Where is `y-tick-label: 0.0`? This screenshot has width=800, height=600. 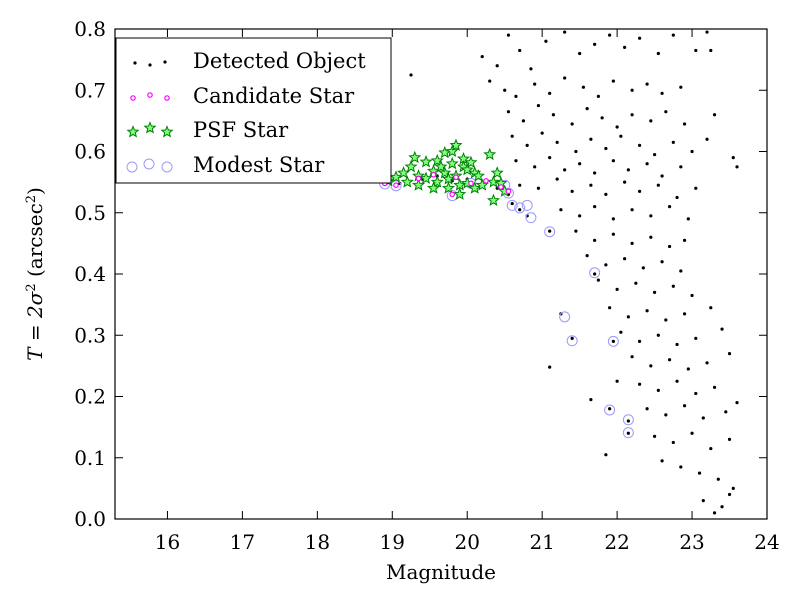 y-tick-label: 0.0 is located at coordinates (90, 519).